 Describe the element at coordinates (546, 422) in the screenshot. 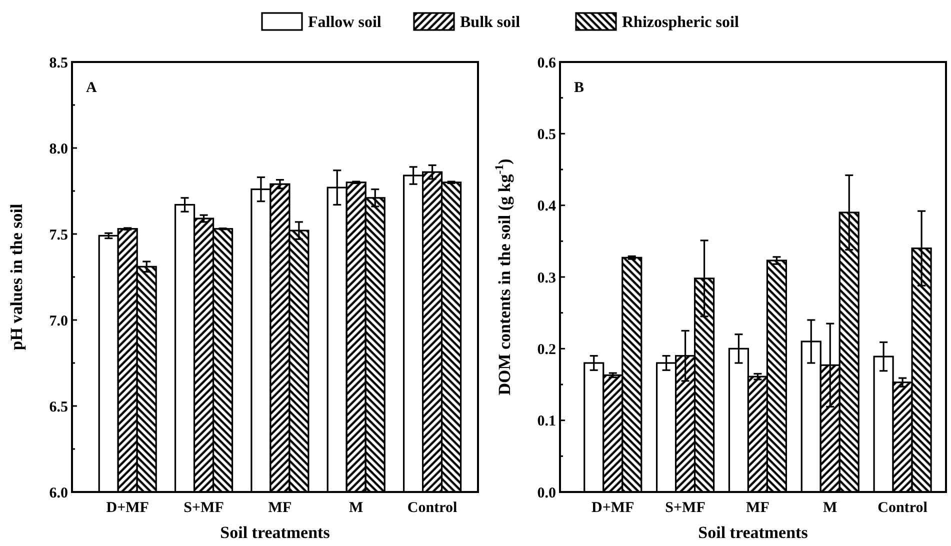

I see `y-tick-label: 0.1` at that location.